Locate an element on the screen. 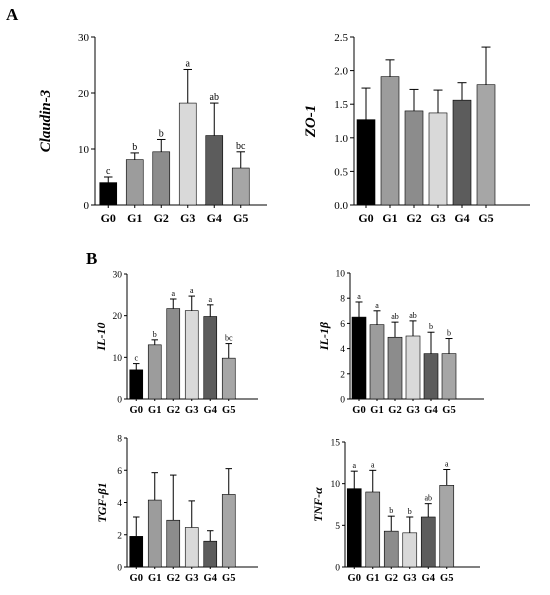 This screenshot has width=550, height=595. y-tick-label: 1.5 is located at coordinates (341, 105).